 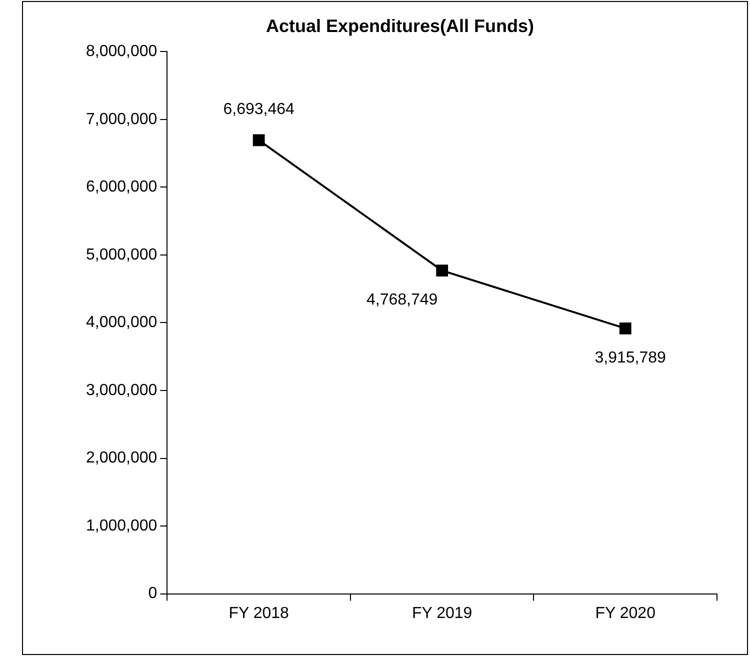 What do you see at coordinates (402, 300) in the screenshot?
I see `data-label: 4,768,749` at bounding box center [402, 300].